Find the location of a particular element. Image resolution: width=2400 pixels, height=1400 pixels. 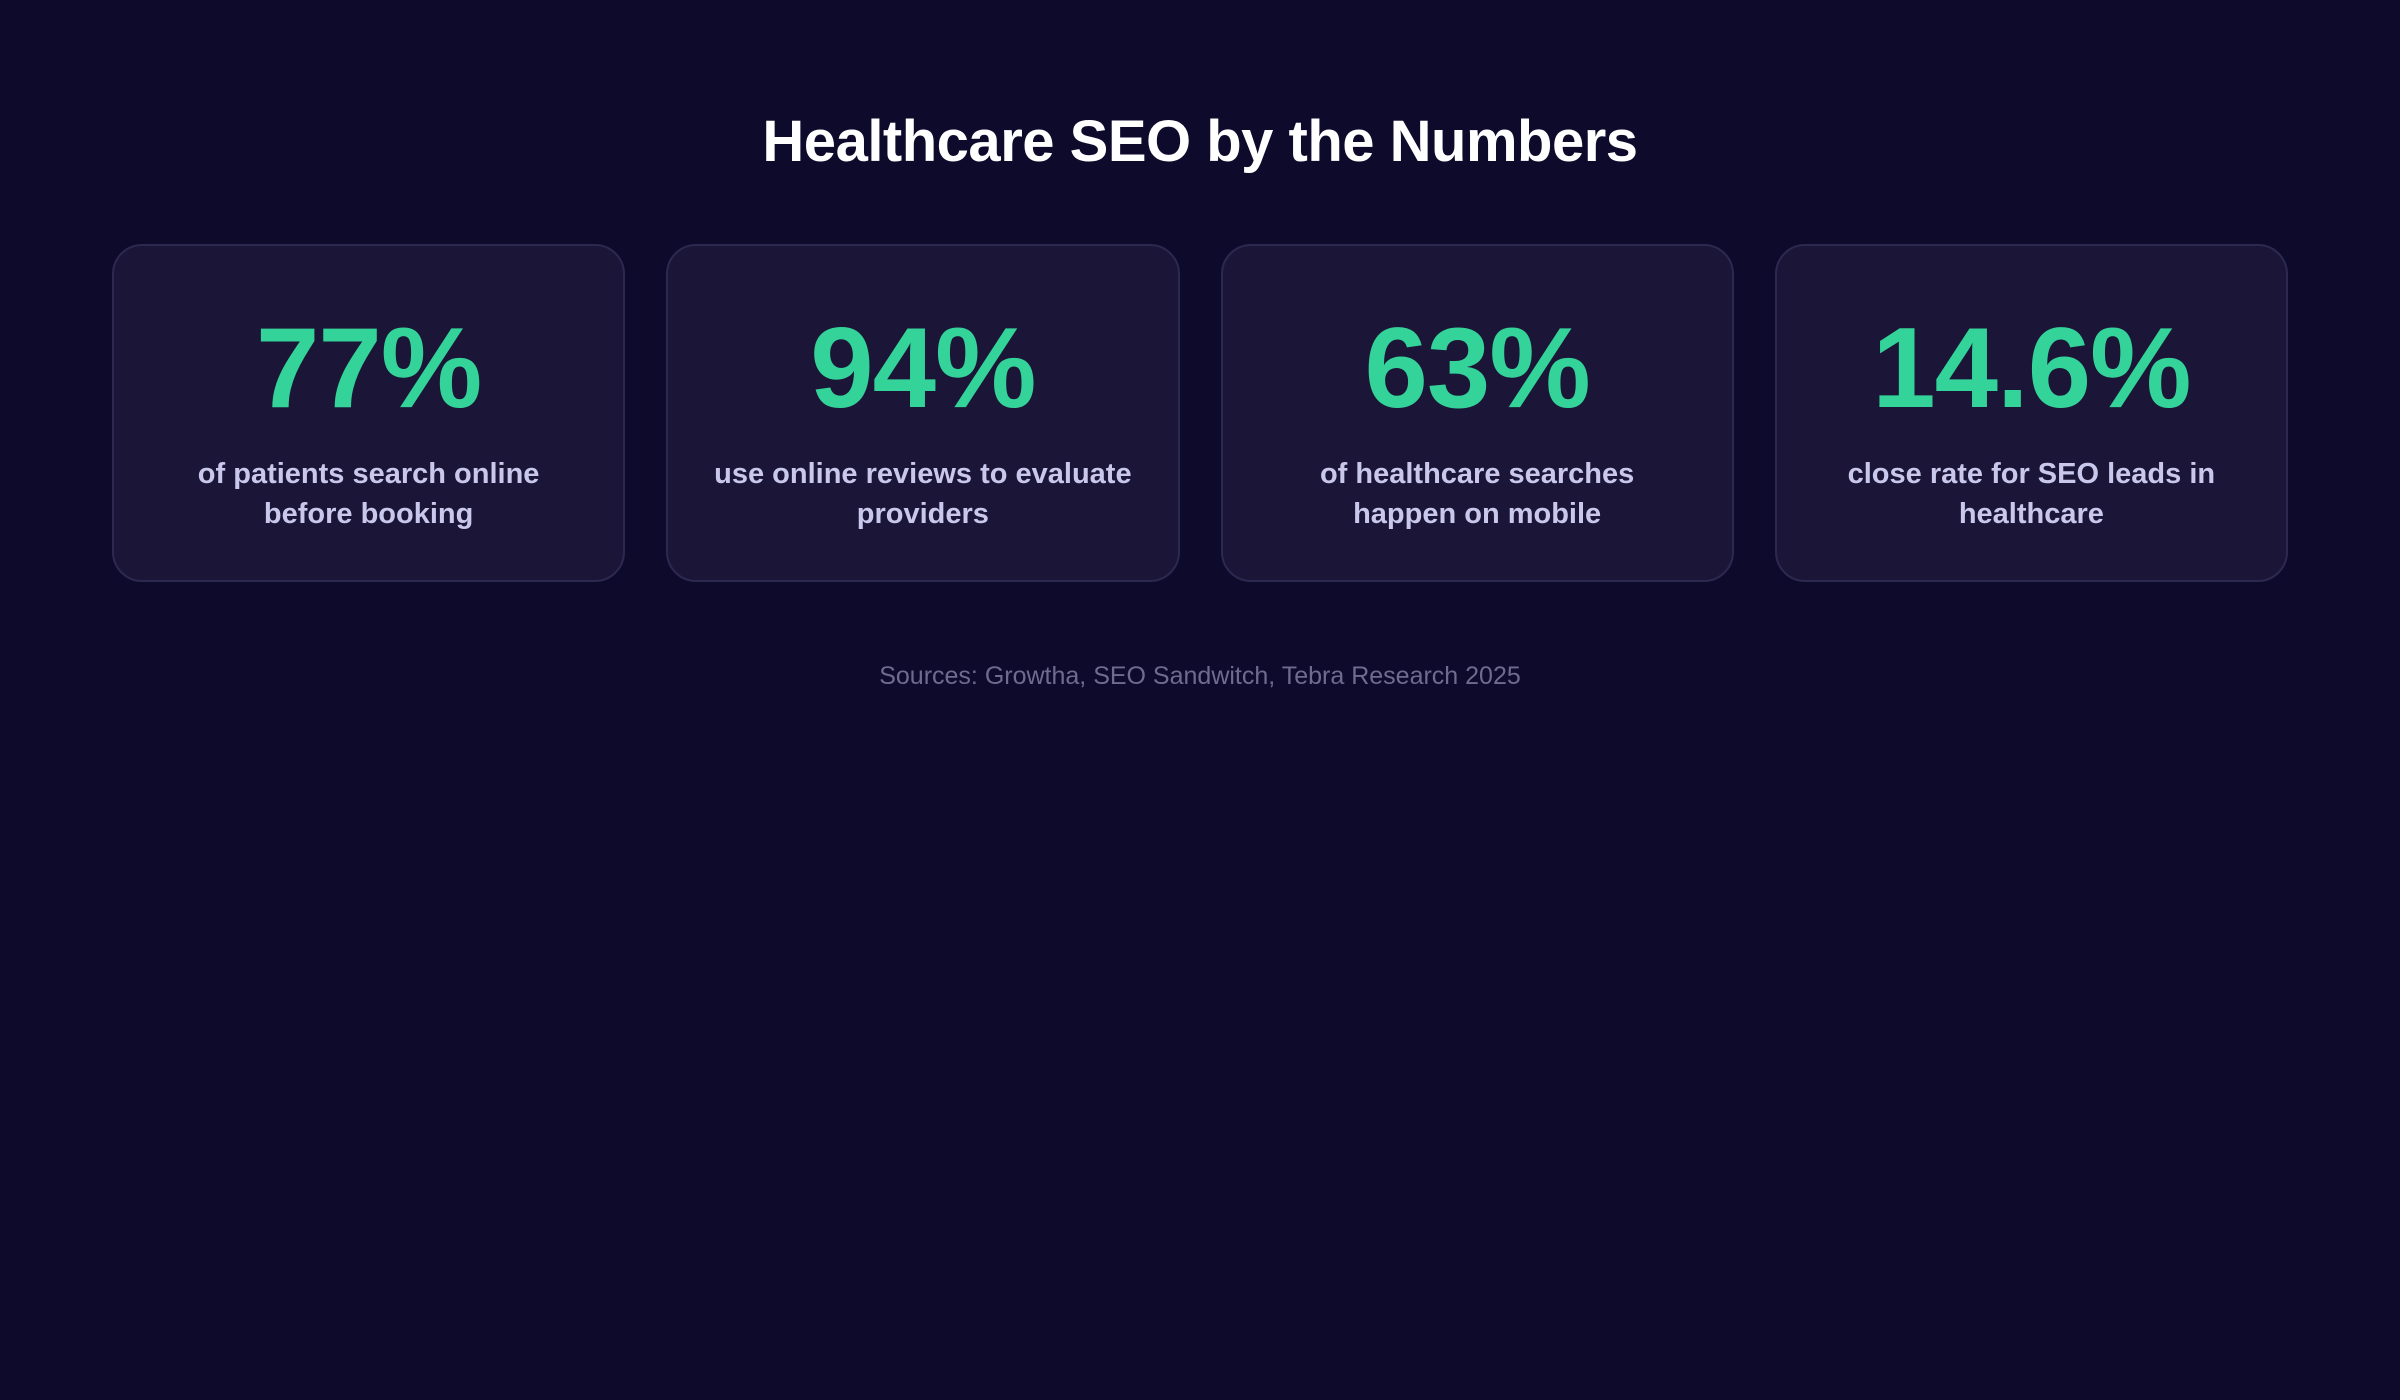

stat-label: use online reviews to evaluate providers is located at coordinates (923, 494).